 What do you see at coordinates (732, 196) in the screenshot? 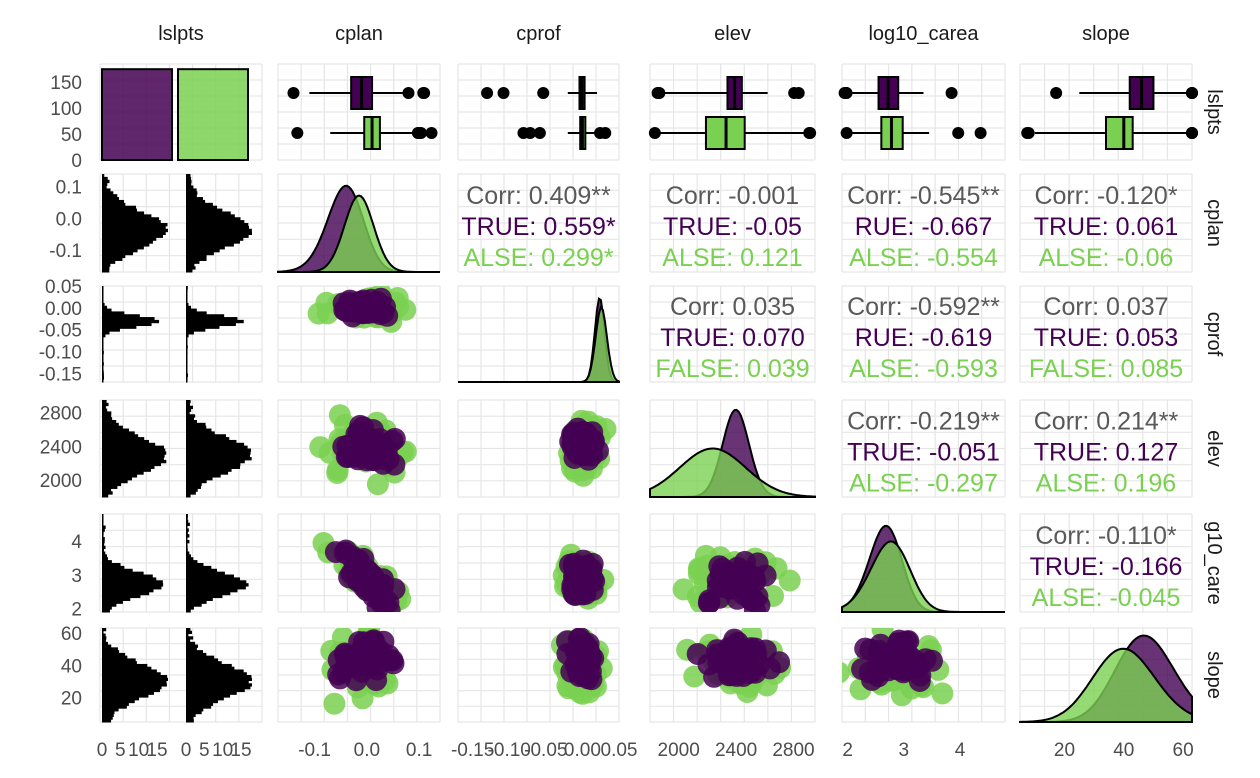
I see `corr-overall: Corr: -0.001` at bounding box center [732, 196].